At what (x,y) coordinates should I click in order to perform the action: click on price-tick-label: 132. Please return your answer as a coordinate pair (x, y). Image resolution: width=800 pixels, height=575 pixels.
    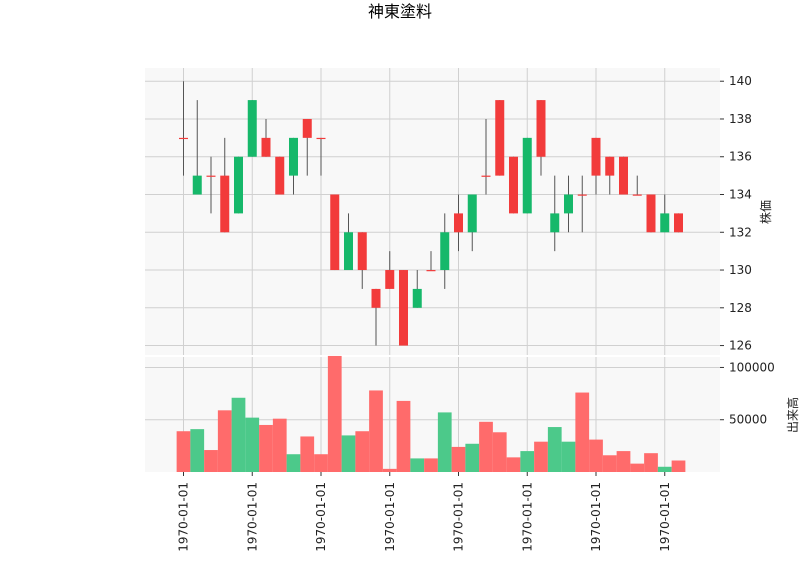
    Looking at the image, I should click on (740, 232).